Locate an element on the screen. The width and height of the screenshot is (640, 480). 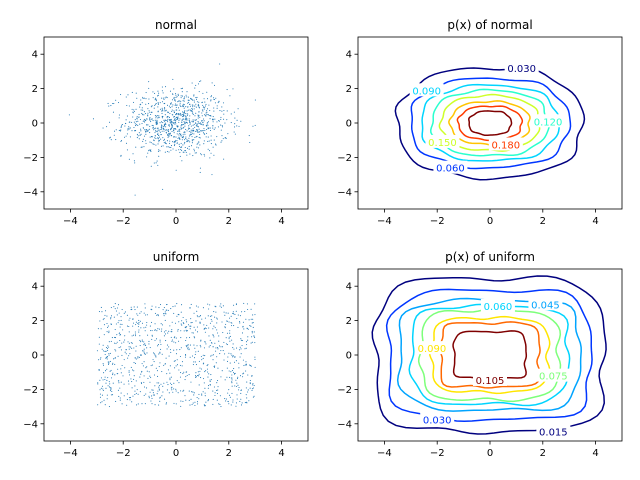
contour-label: 0.090 is located at coordinates (432, 349).